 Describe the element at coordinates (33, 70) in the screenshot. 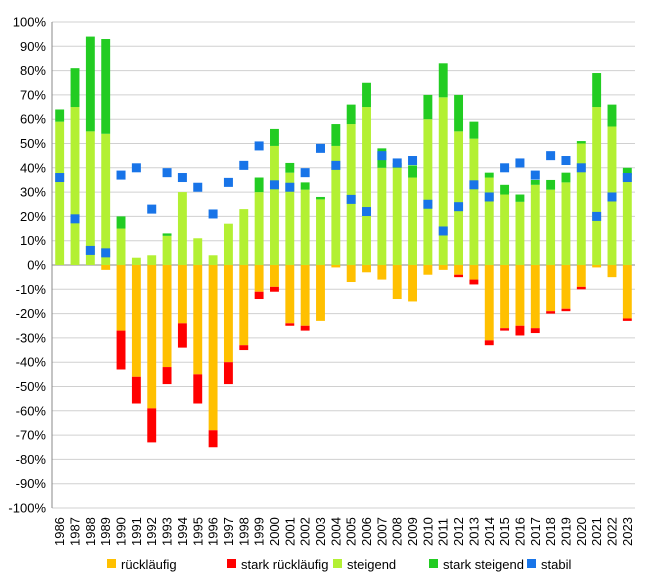

I see `y-tick-label: 80%` at that location.